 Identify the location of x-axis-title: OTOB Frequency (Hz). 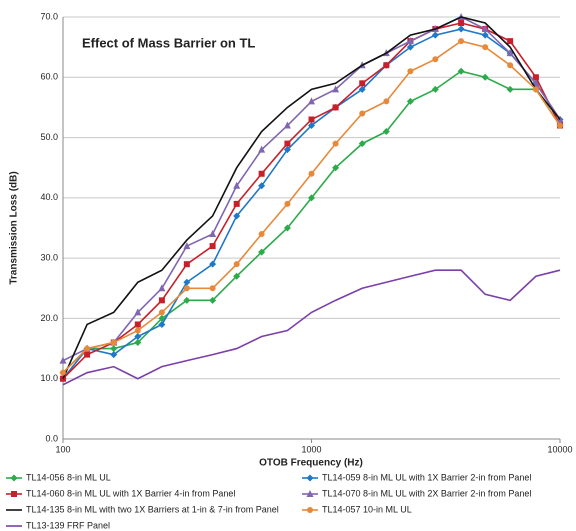
(311, 463).